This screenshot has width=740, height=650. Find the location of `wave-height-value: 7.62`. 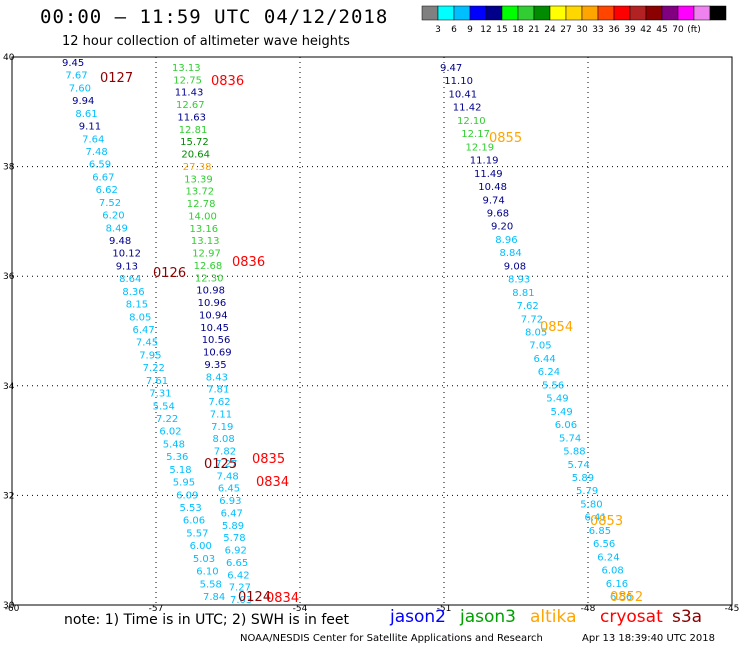

wave-height-value: 7.62 is located at coordinates (528, 306).